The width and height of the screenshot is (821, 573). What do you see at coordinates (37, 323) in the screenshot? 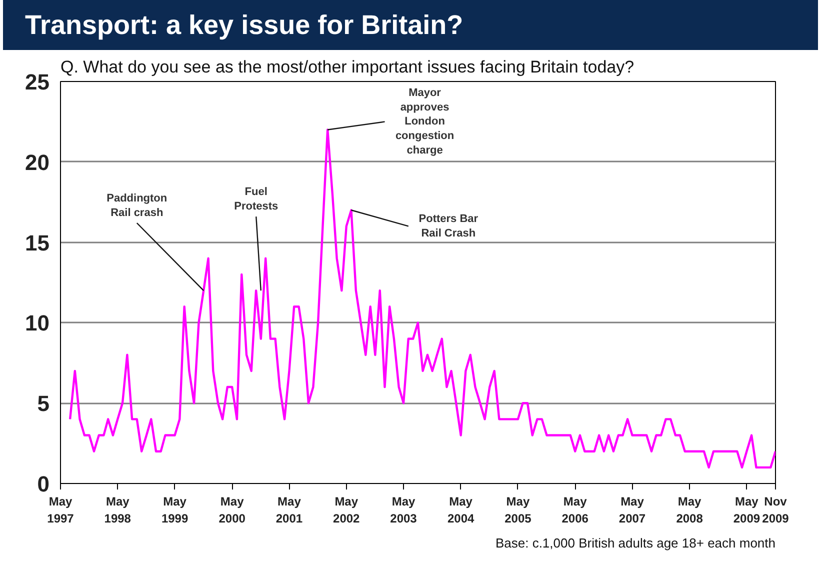
I see `y-tick-label: 10` at bounding box center [37, 323].